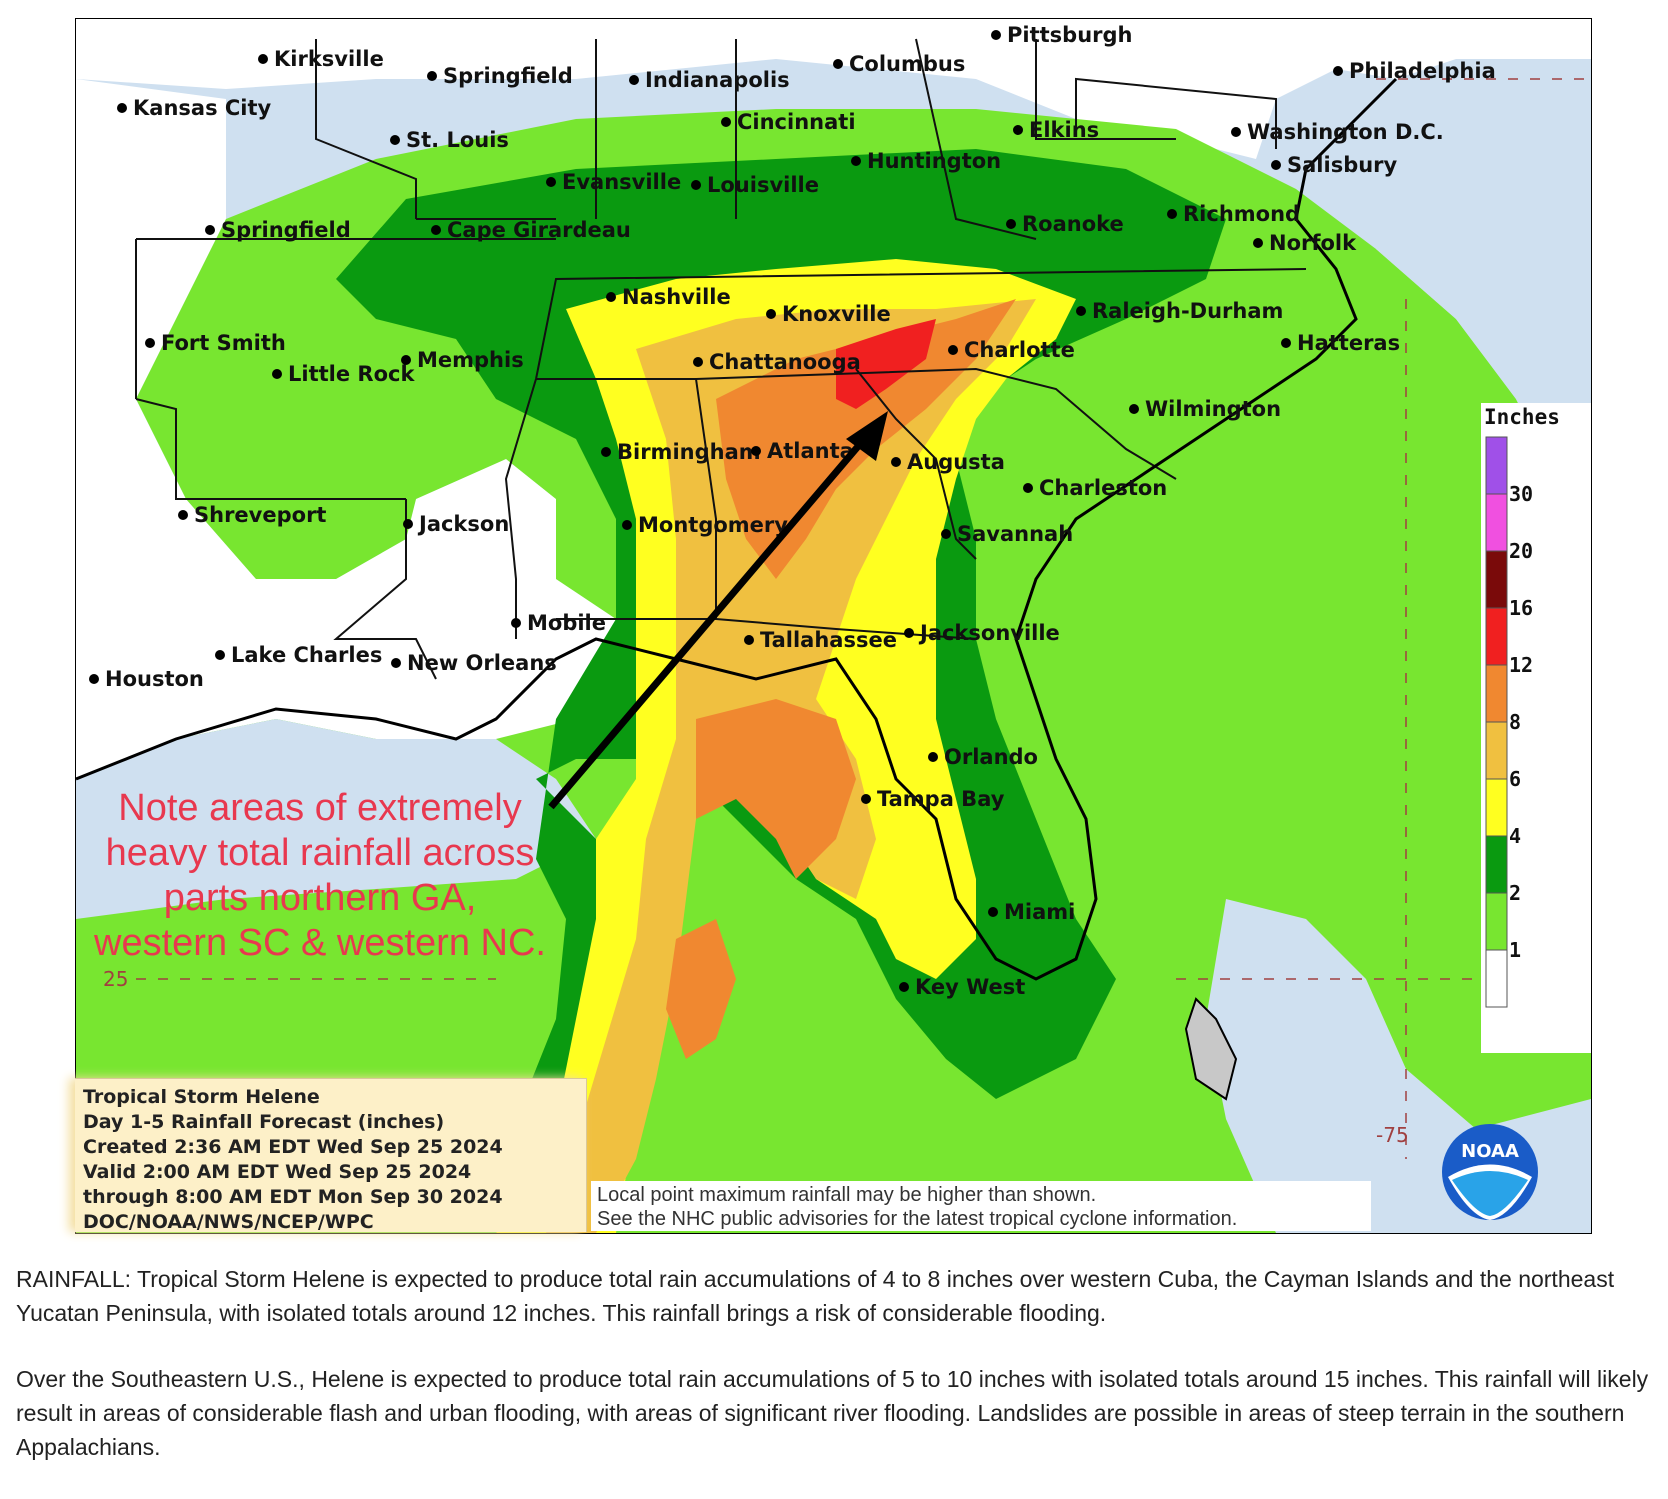  Describe the element at coordinates (1065, 224) in the screenshot. I see `city-marker: Roanoke` at that location.